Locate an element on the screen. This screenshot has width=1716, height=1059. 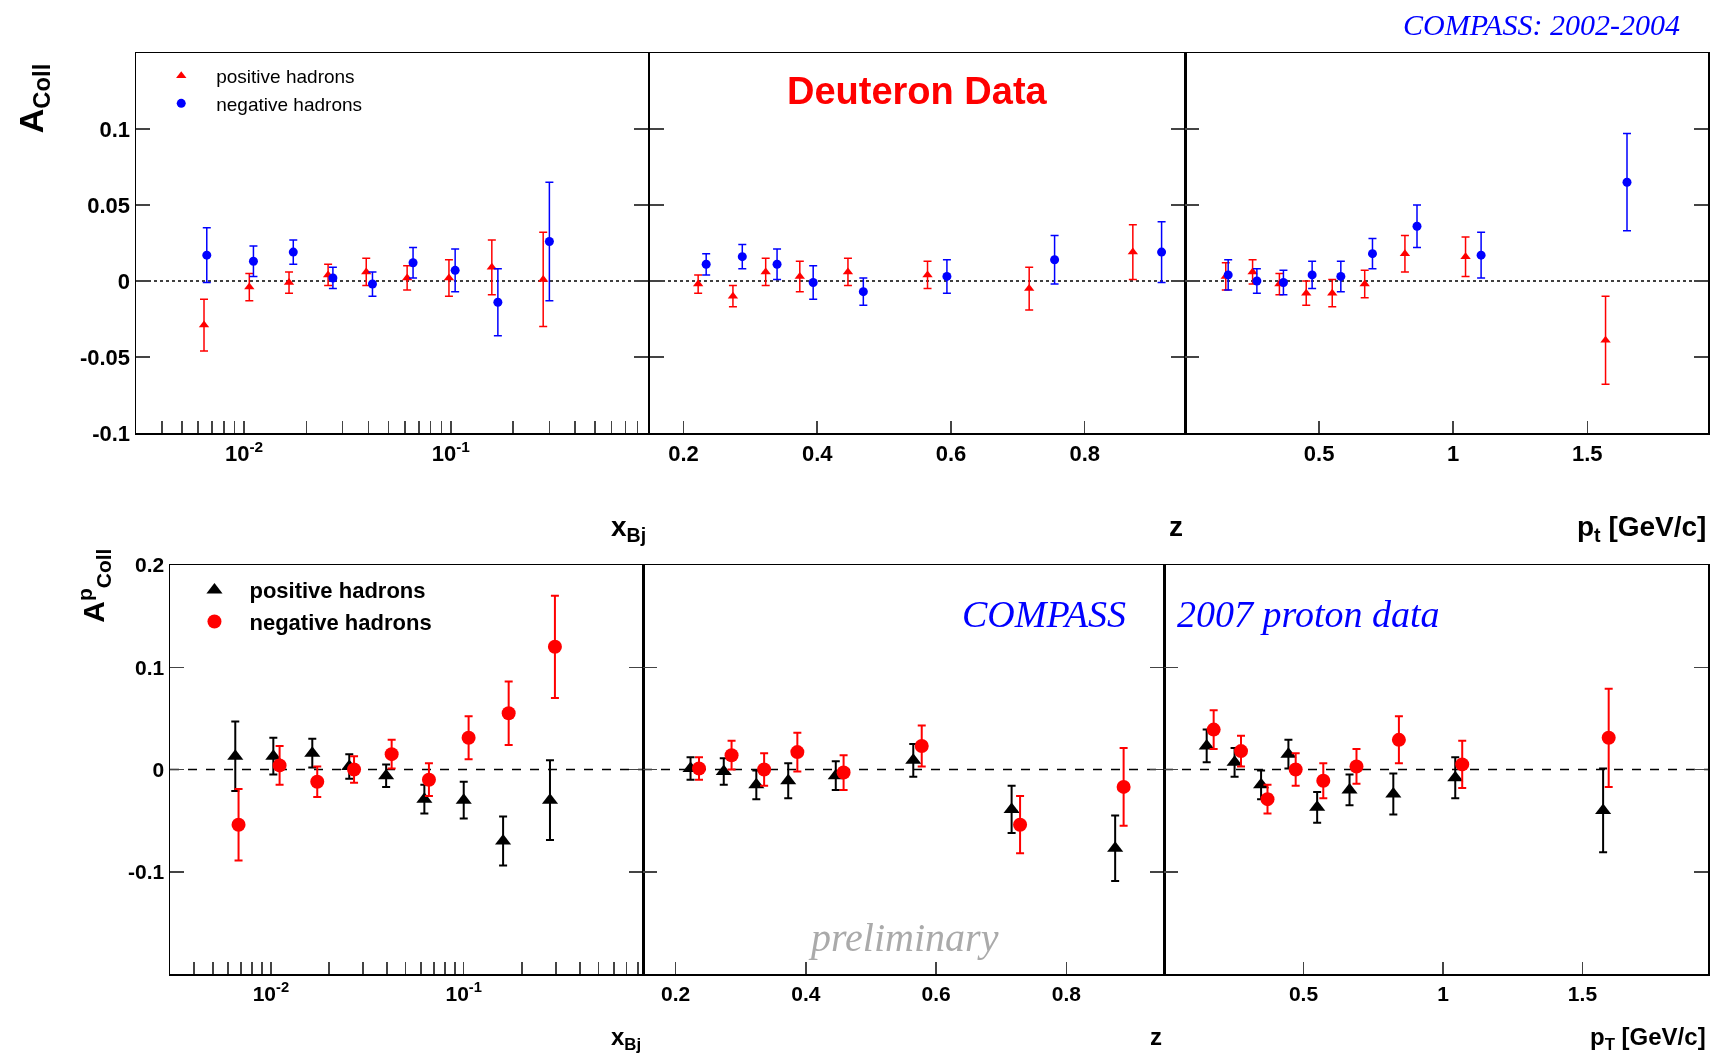
y-tick-label: -0.05 is located at coordinates (105, 357).